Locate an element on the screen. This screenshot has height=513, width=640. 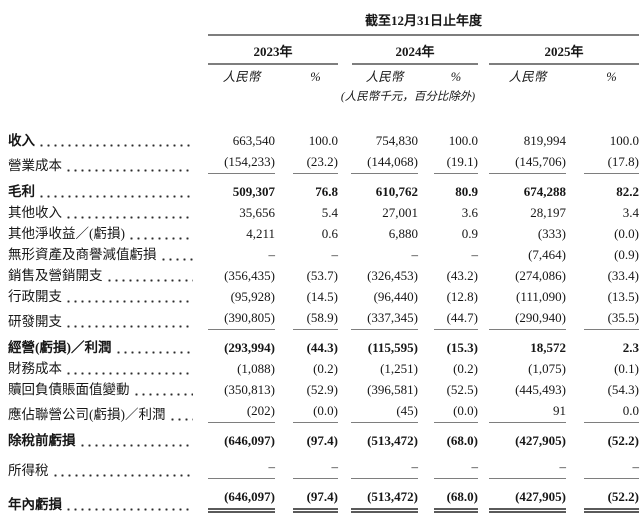
currency-header-2024: 人民幣 is located at coordinates (384, 77).